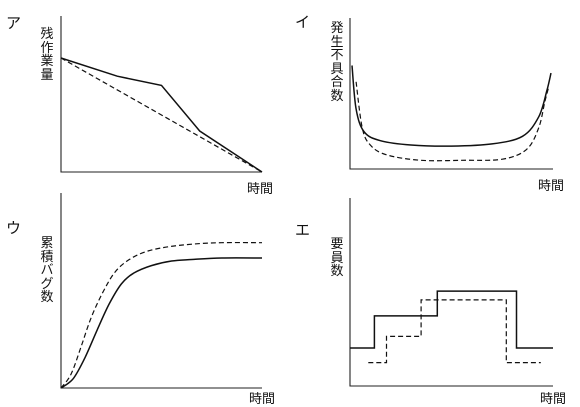 The width and height of the screenshot is (580, 407). What do you see at coordinates (452, 121) in the screenshot?
I see `series-i-dashed` at bounding box center [452, 121].